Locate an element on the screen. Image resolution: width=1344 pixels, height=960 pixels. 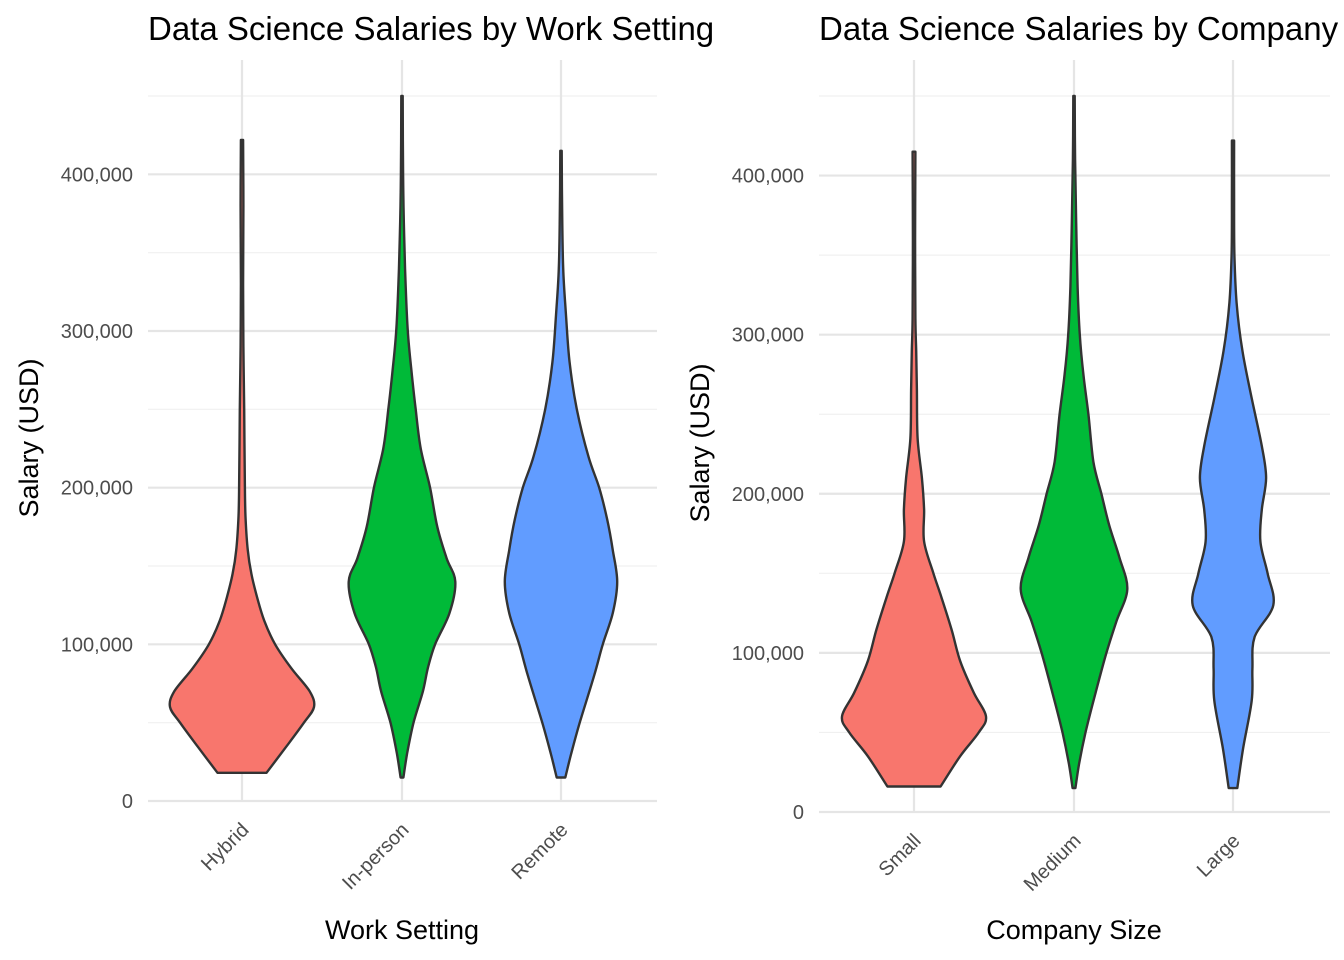
violin-medium is located at coordinates (1074, 442).